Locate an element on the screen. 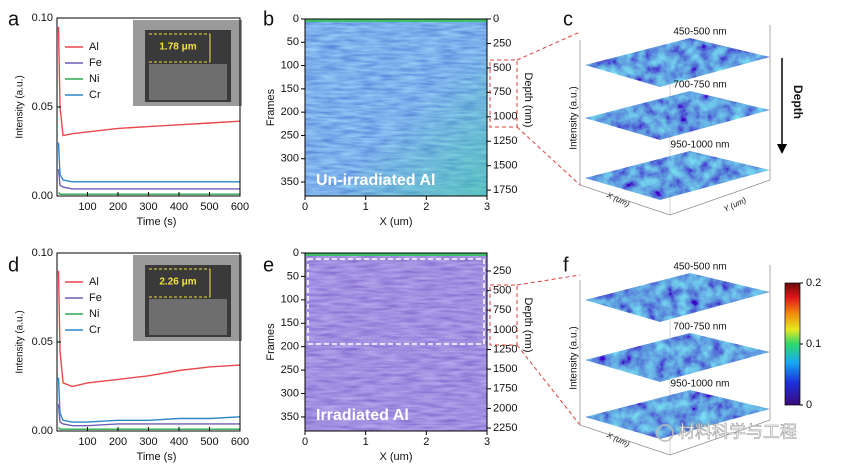  panel-letter: f is located at coordinates (566, 265).